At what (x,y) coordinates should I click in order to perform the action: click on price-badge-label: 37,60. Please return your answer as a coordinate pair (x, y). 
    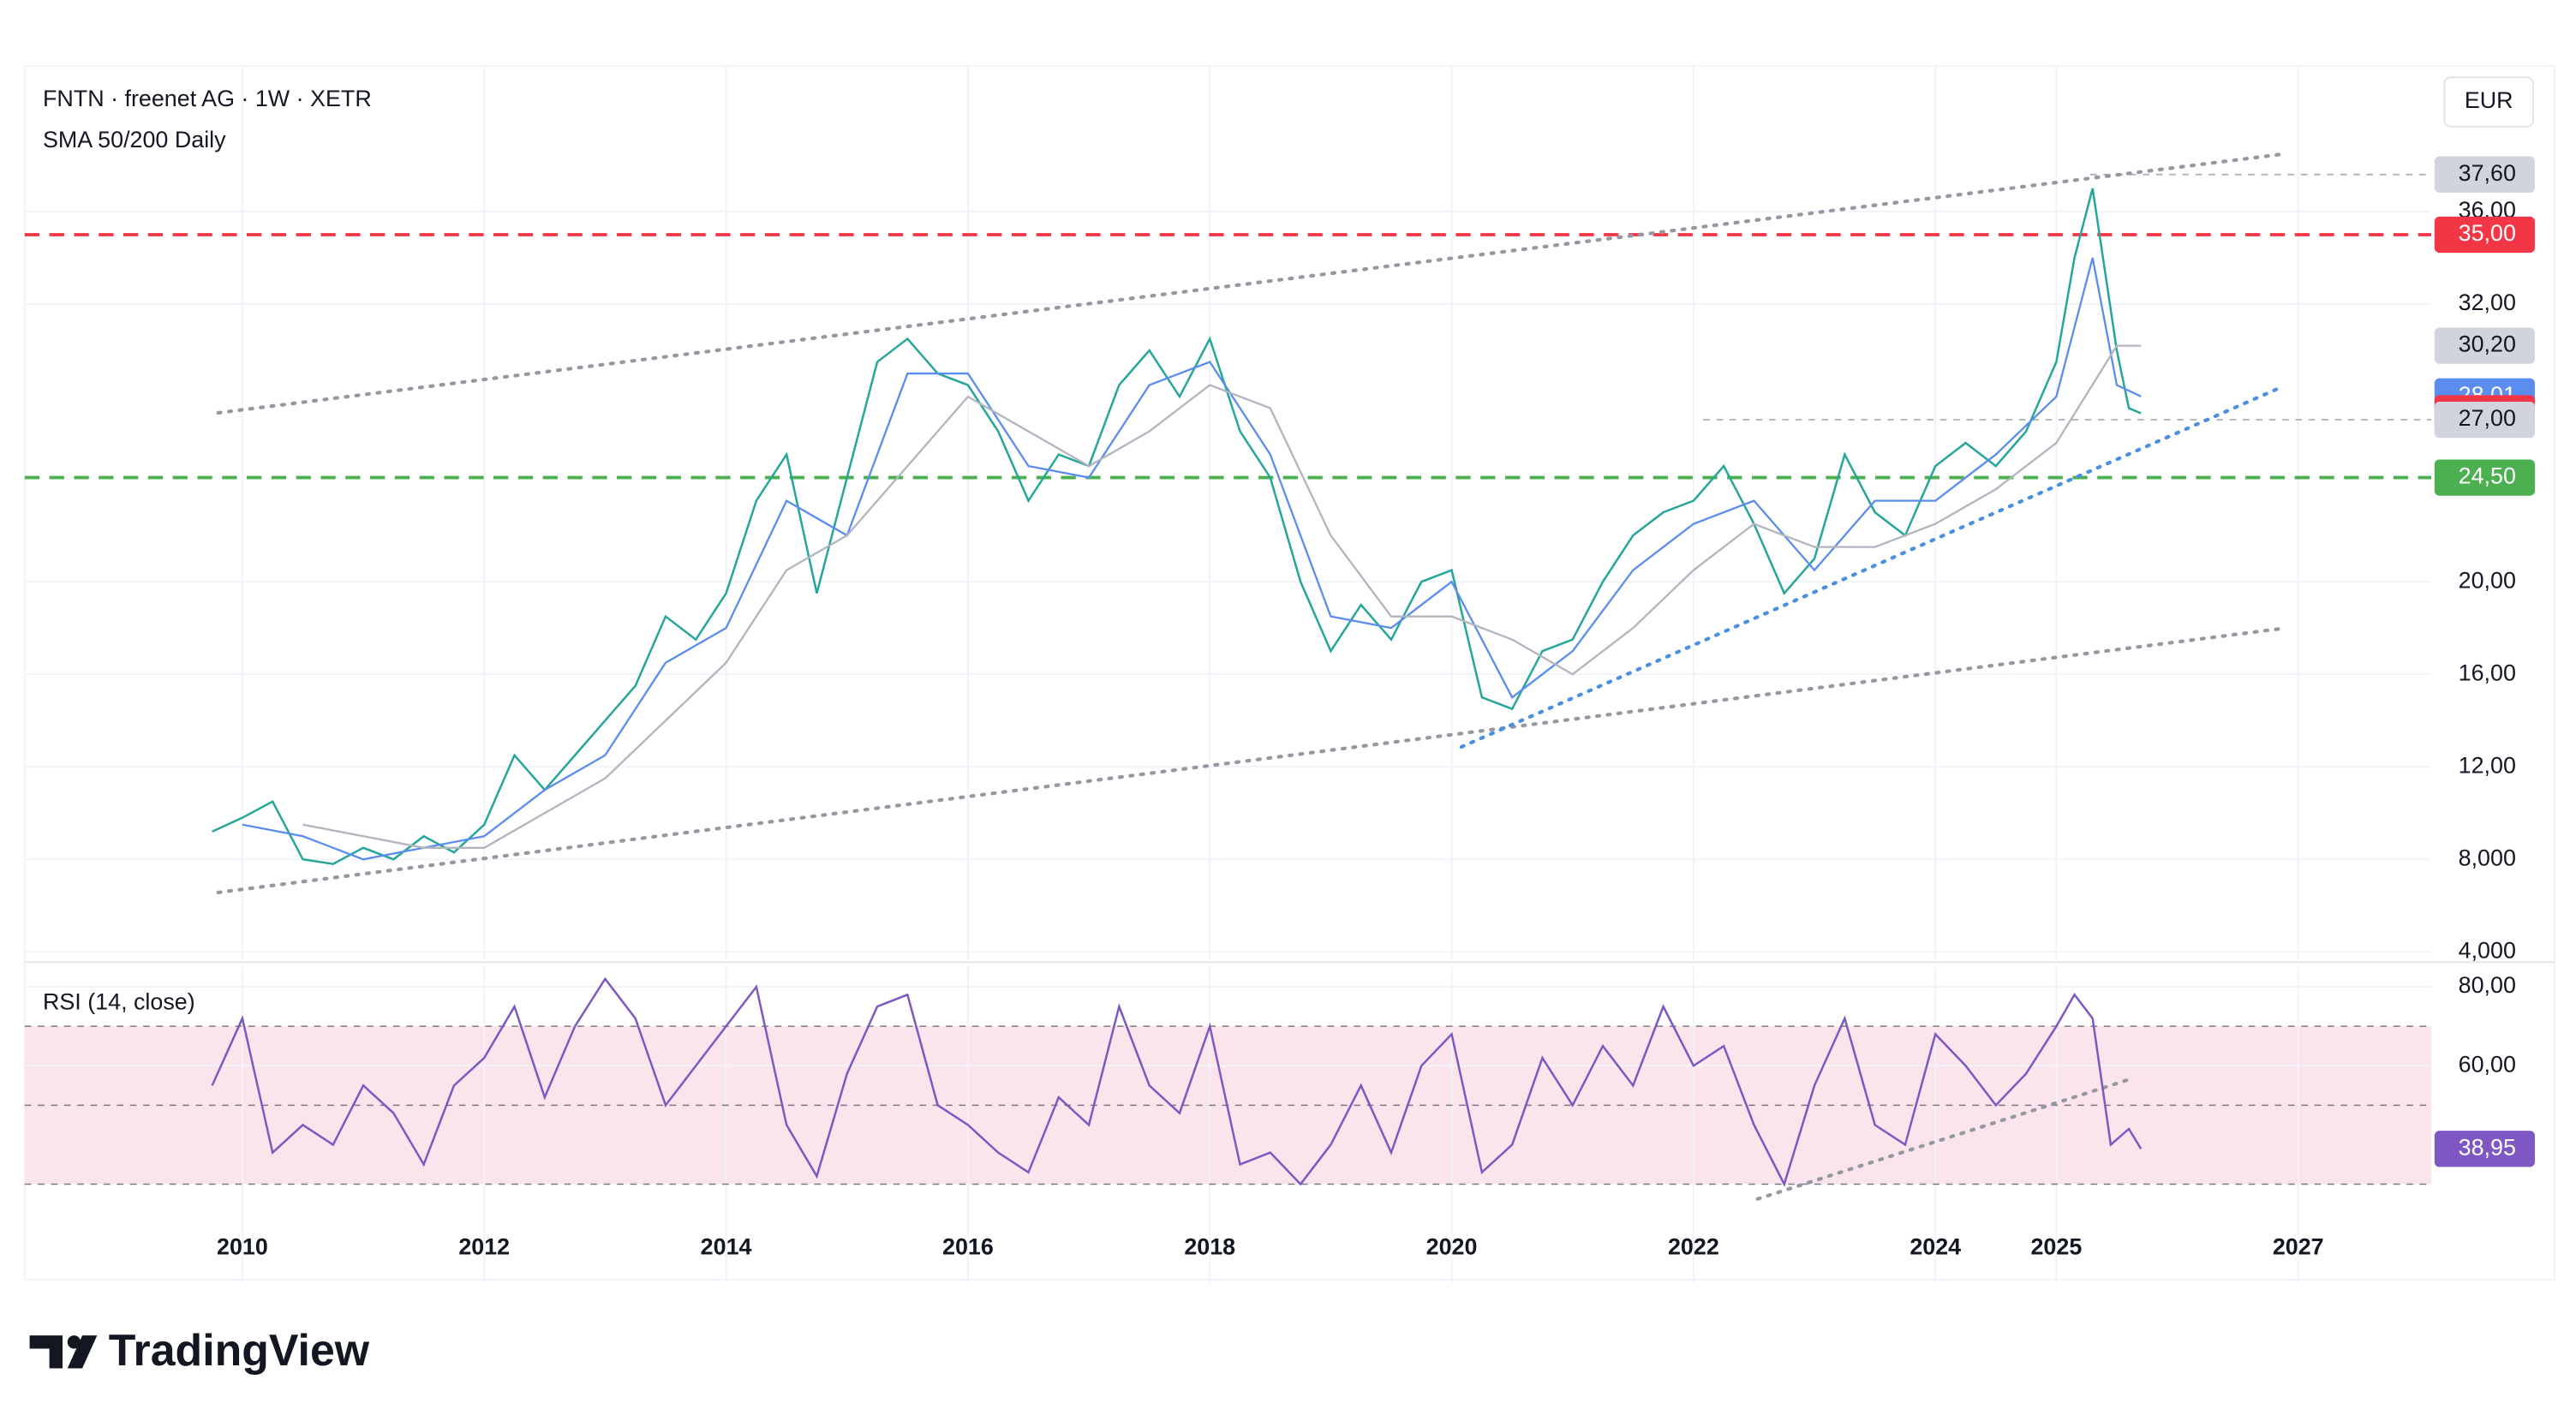
    Looking at the image, I should click on (2488, 173).